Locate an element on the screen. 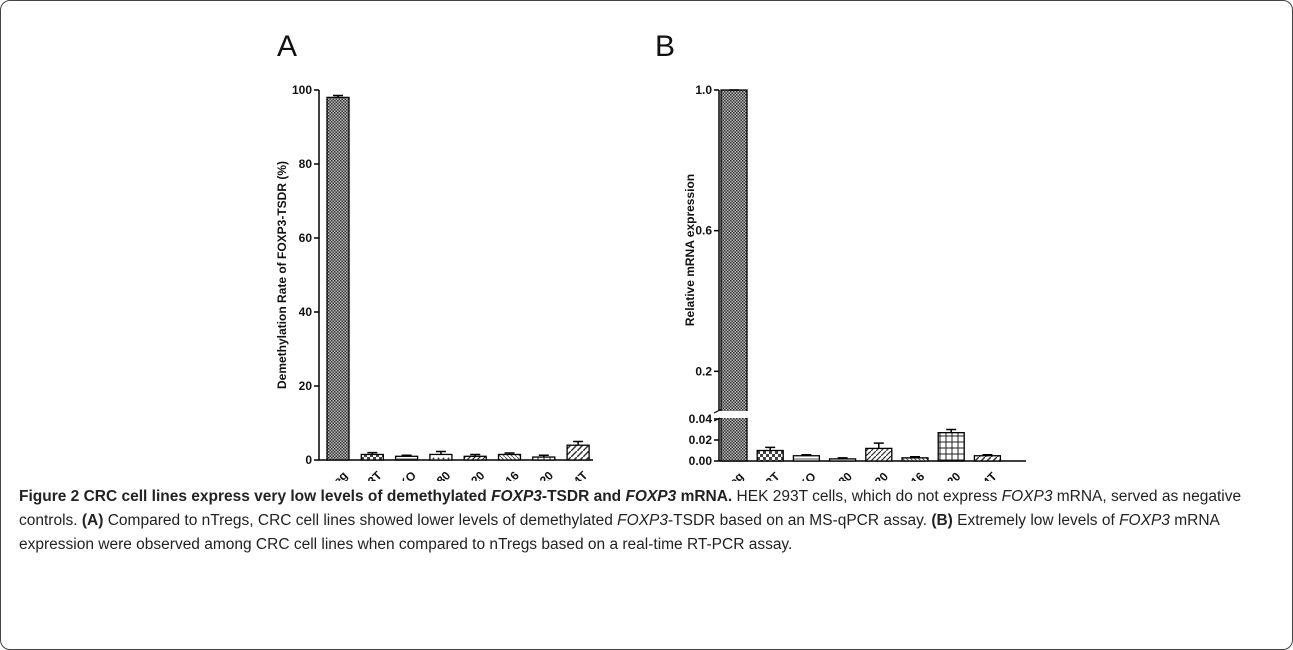  caption-segment: -TSDR and is located at coordinates (583, 496).